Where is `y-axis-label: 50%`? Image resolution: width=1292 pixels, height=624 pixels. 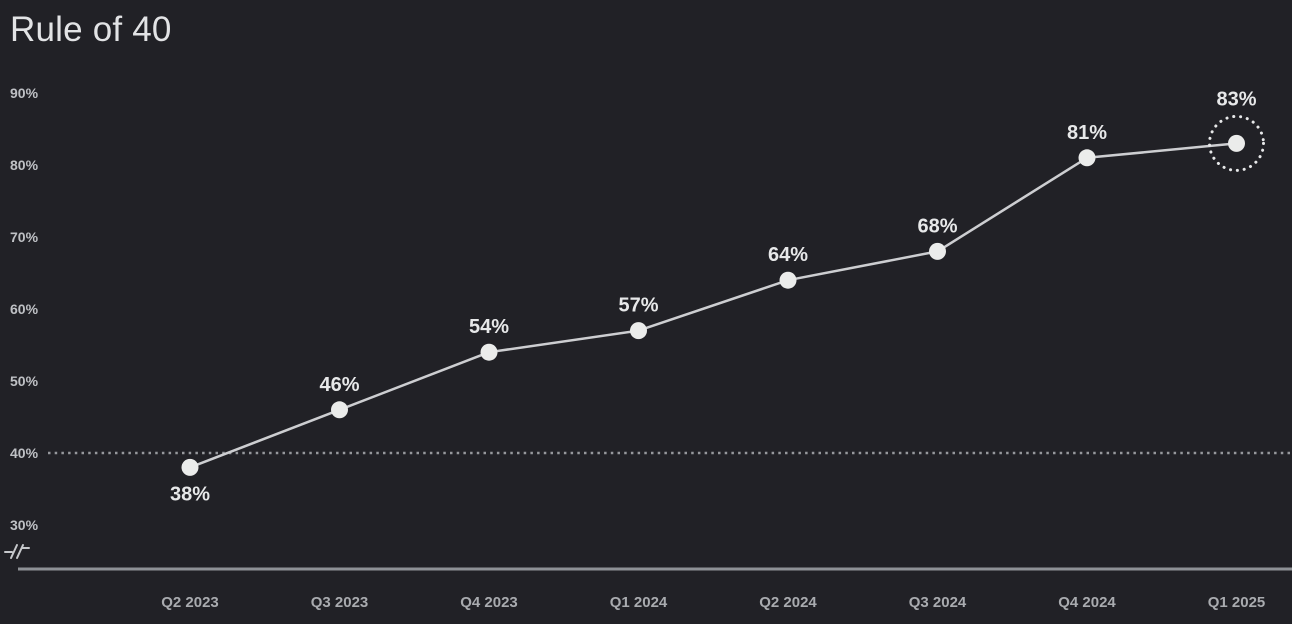
y-axis-label: 50% is located at coordinates (24, 381).